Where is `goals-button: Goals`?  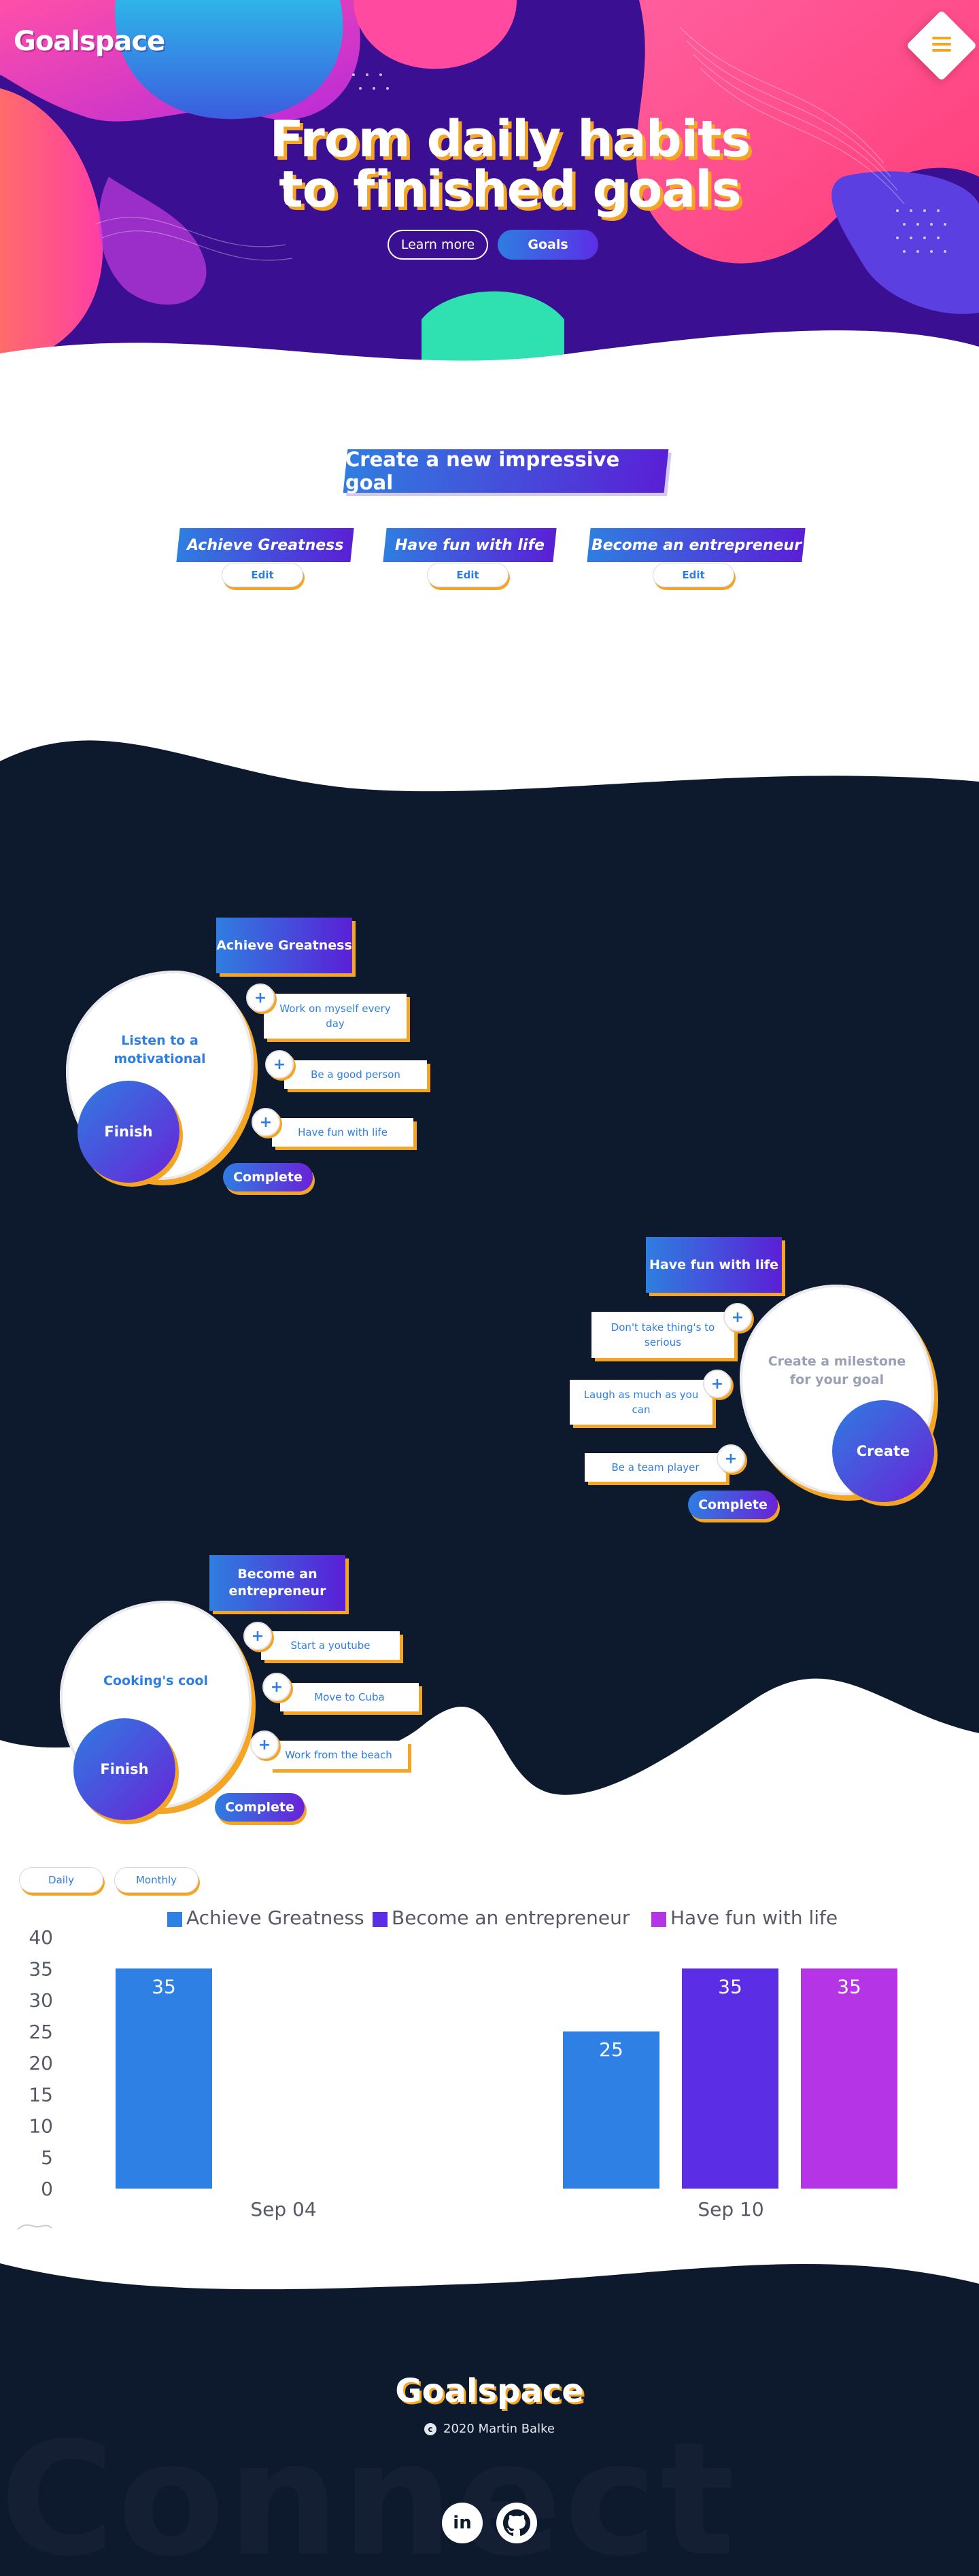
goals-button: Goals is located at coordinates (548, 245).